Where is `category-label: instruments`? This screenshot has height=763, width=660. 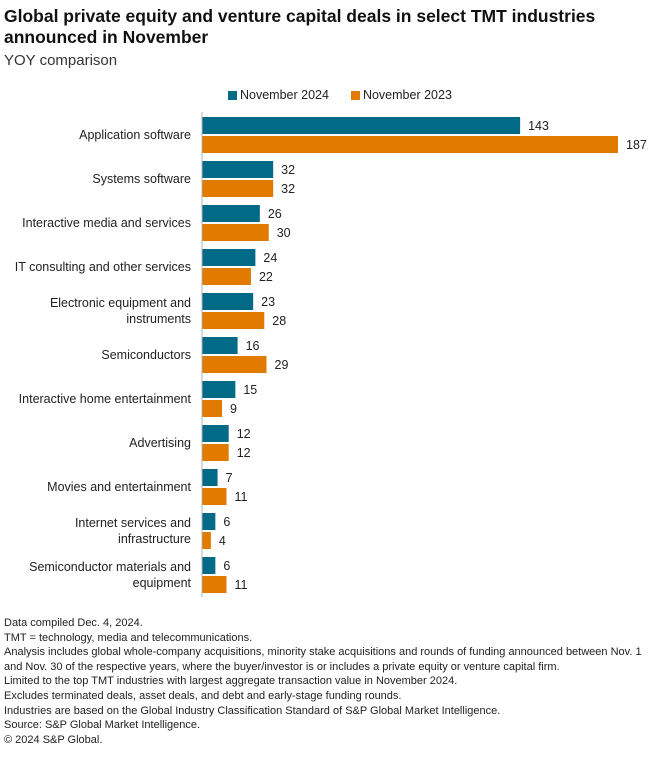
category-label: instruments is located at coordinates (158, 319).